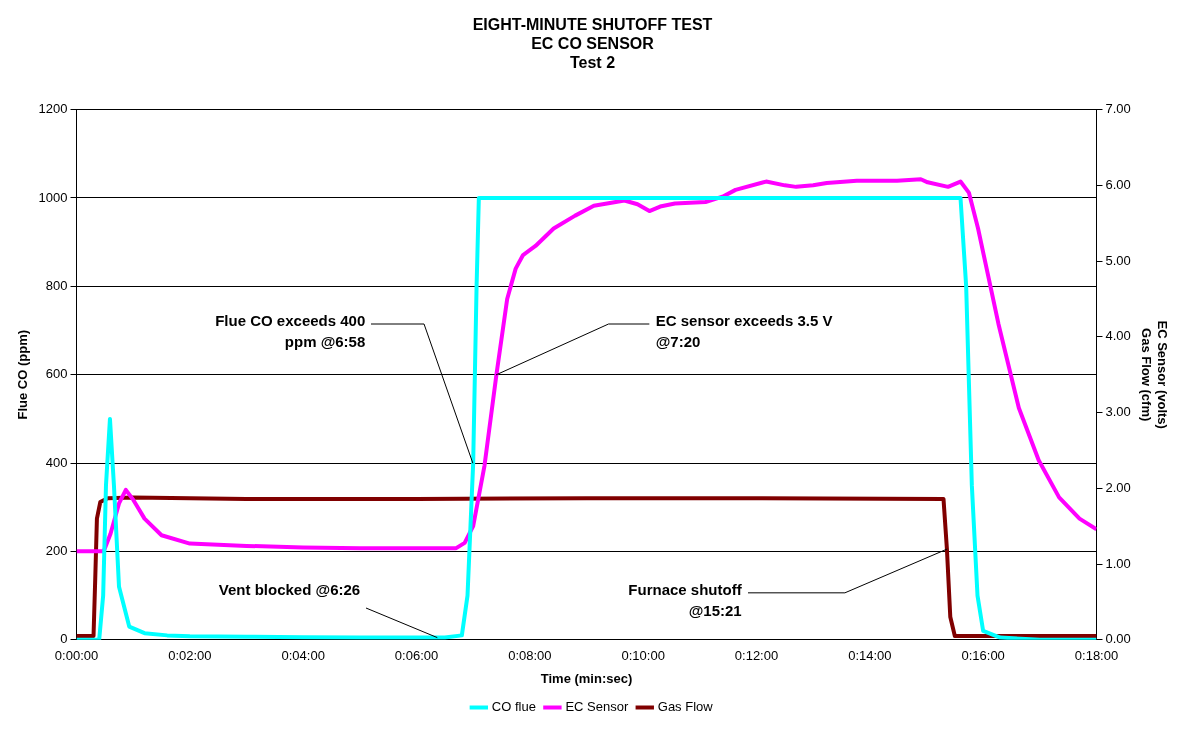 The width and height of the screenshot is (1191, 738). What do you see at coordinates (870, 656) in the screenshot?
I see `x-tick-label: 0:14:00` at bounding box center [870, 656].